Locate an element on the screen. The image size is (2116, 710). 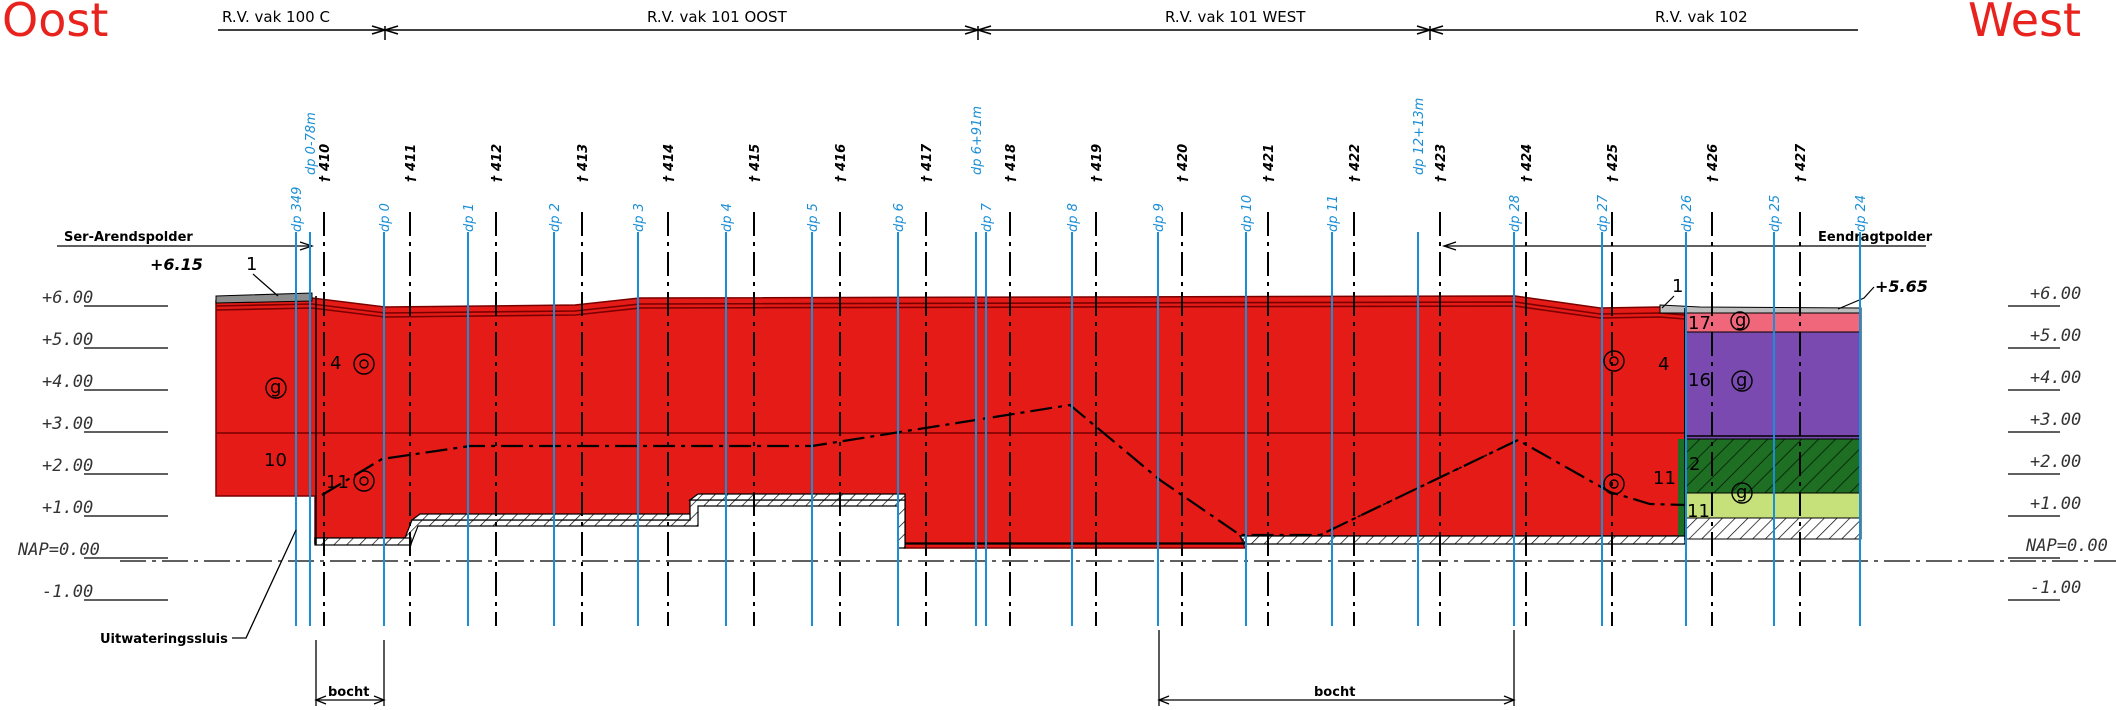
dp-label-6: dp 4 is located at coordinates (727, 217).